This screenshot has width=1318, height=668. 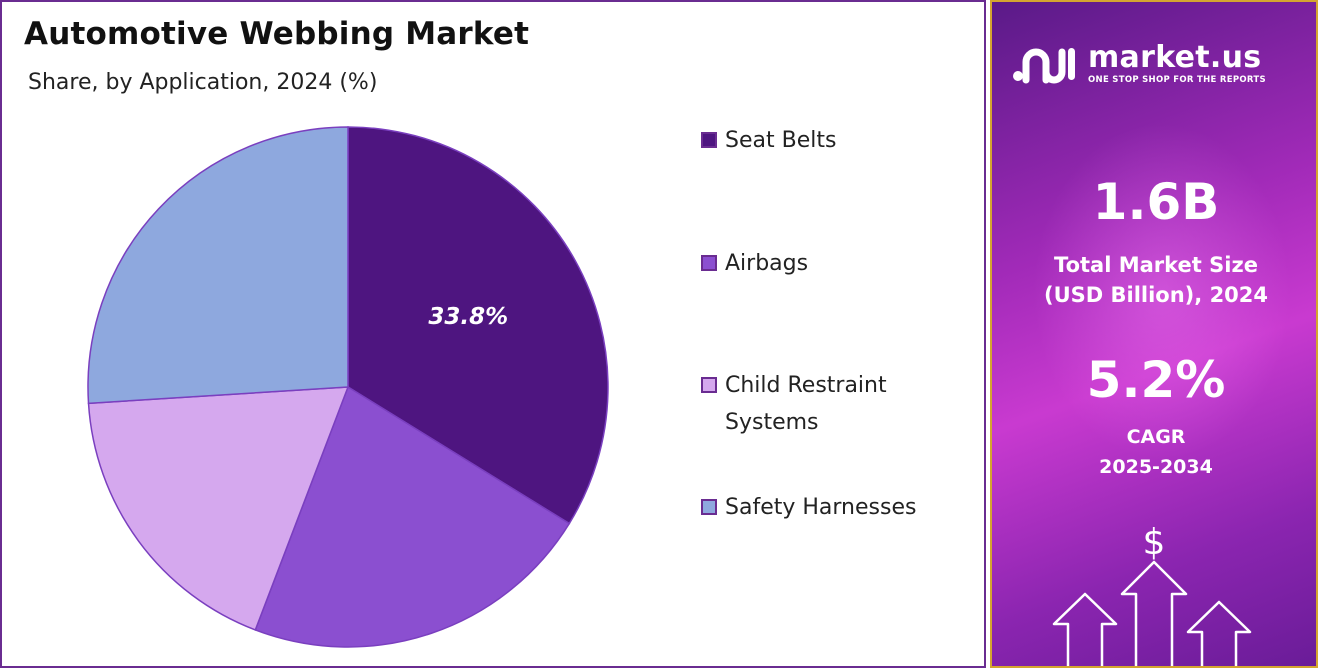 What do you see at coordinates (1154, 542) in the screenshot?
I see `dollar-symbol: $` at bounding box center [1154, 542].